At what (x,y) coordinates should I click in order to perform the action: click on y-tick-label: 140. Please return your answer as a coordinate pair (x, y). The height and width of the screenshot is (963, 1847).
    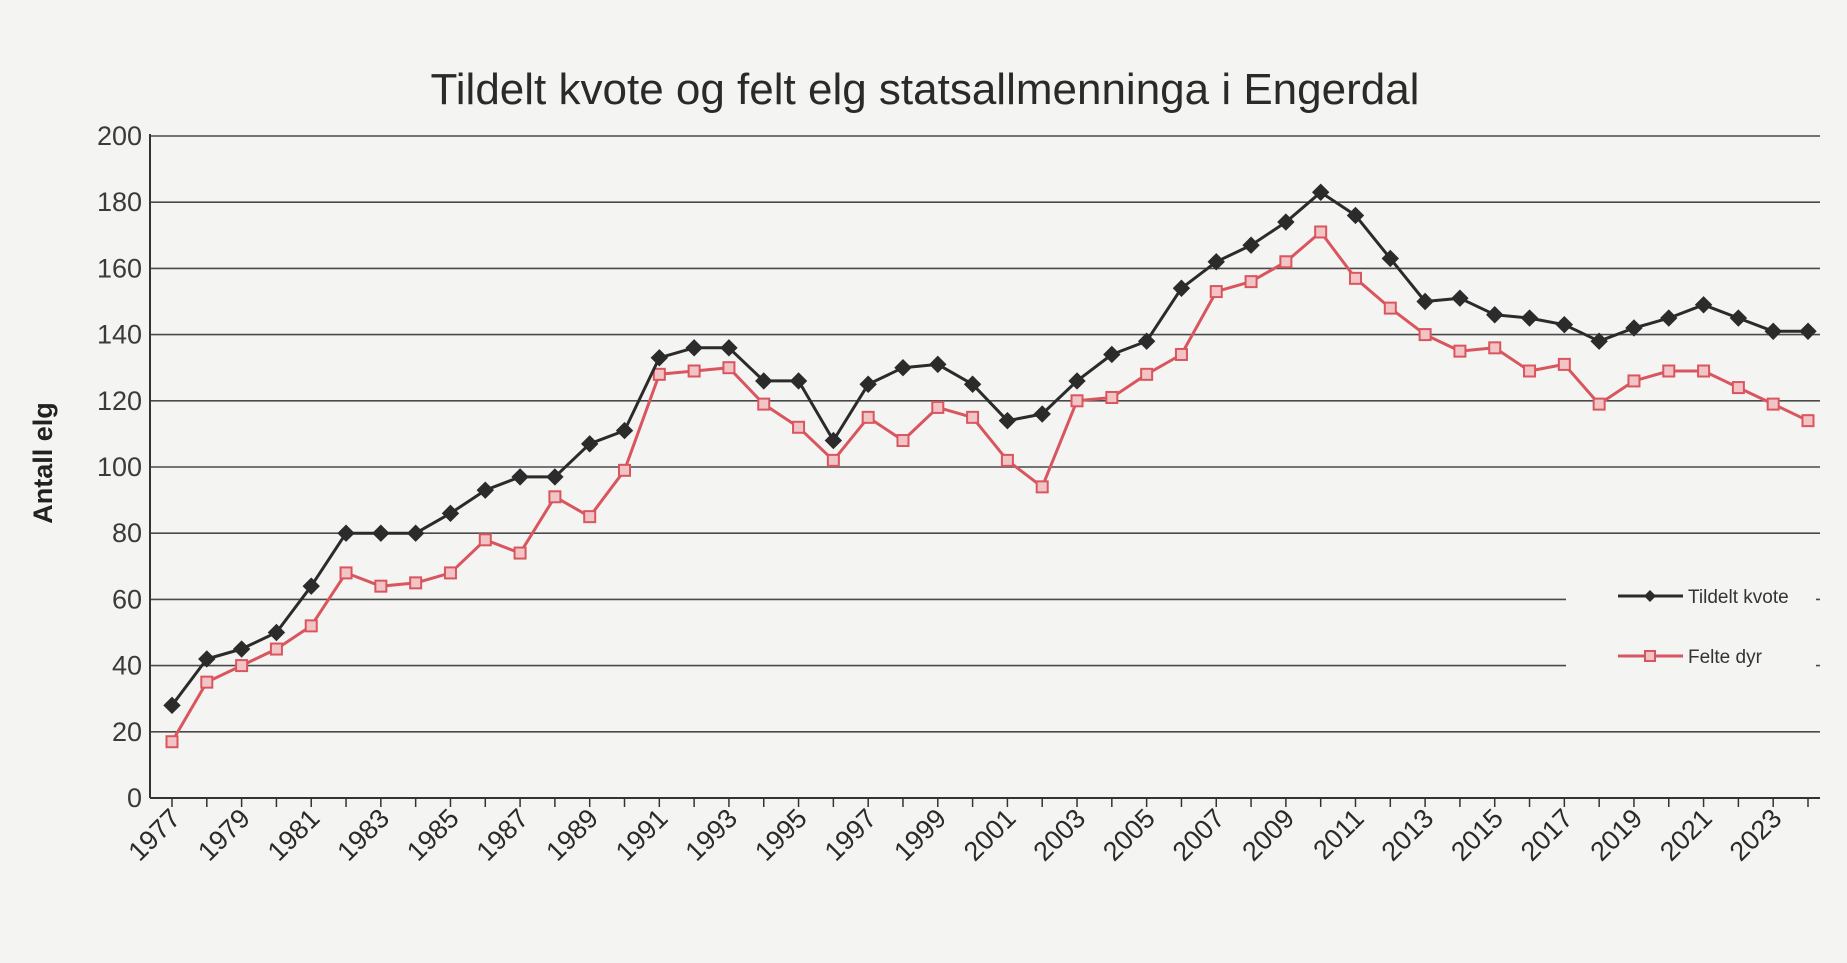
    Looking at the image, I should click on (119, 335).